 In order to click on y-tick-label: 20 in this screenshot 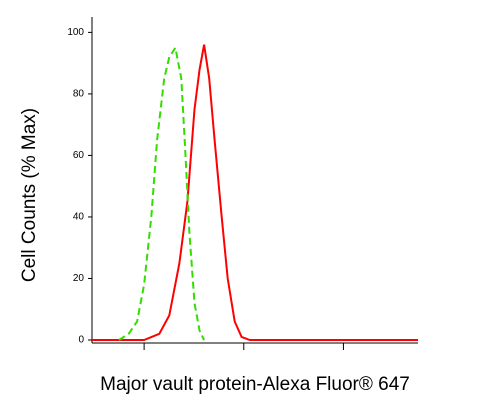, I will do `click(79, 278)`.